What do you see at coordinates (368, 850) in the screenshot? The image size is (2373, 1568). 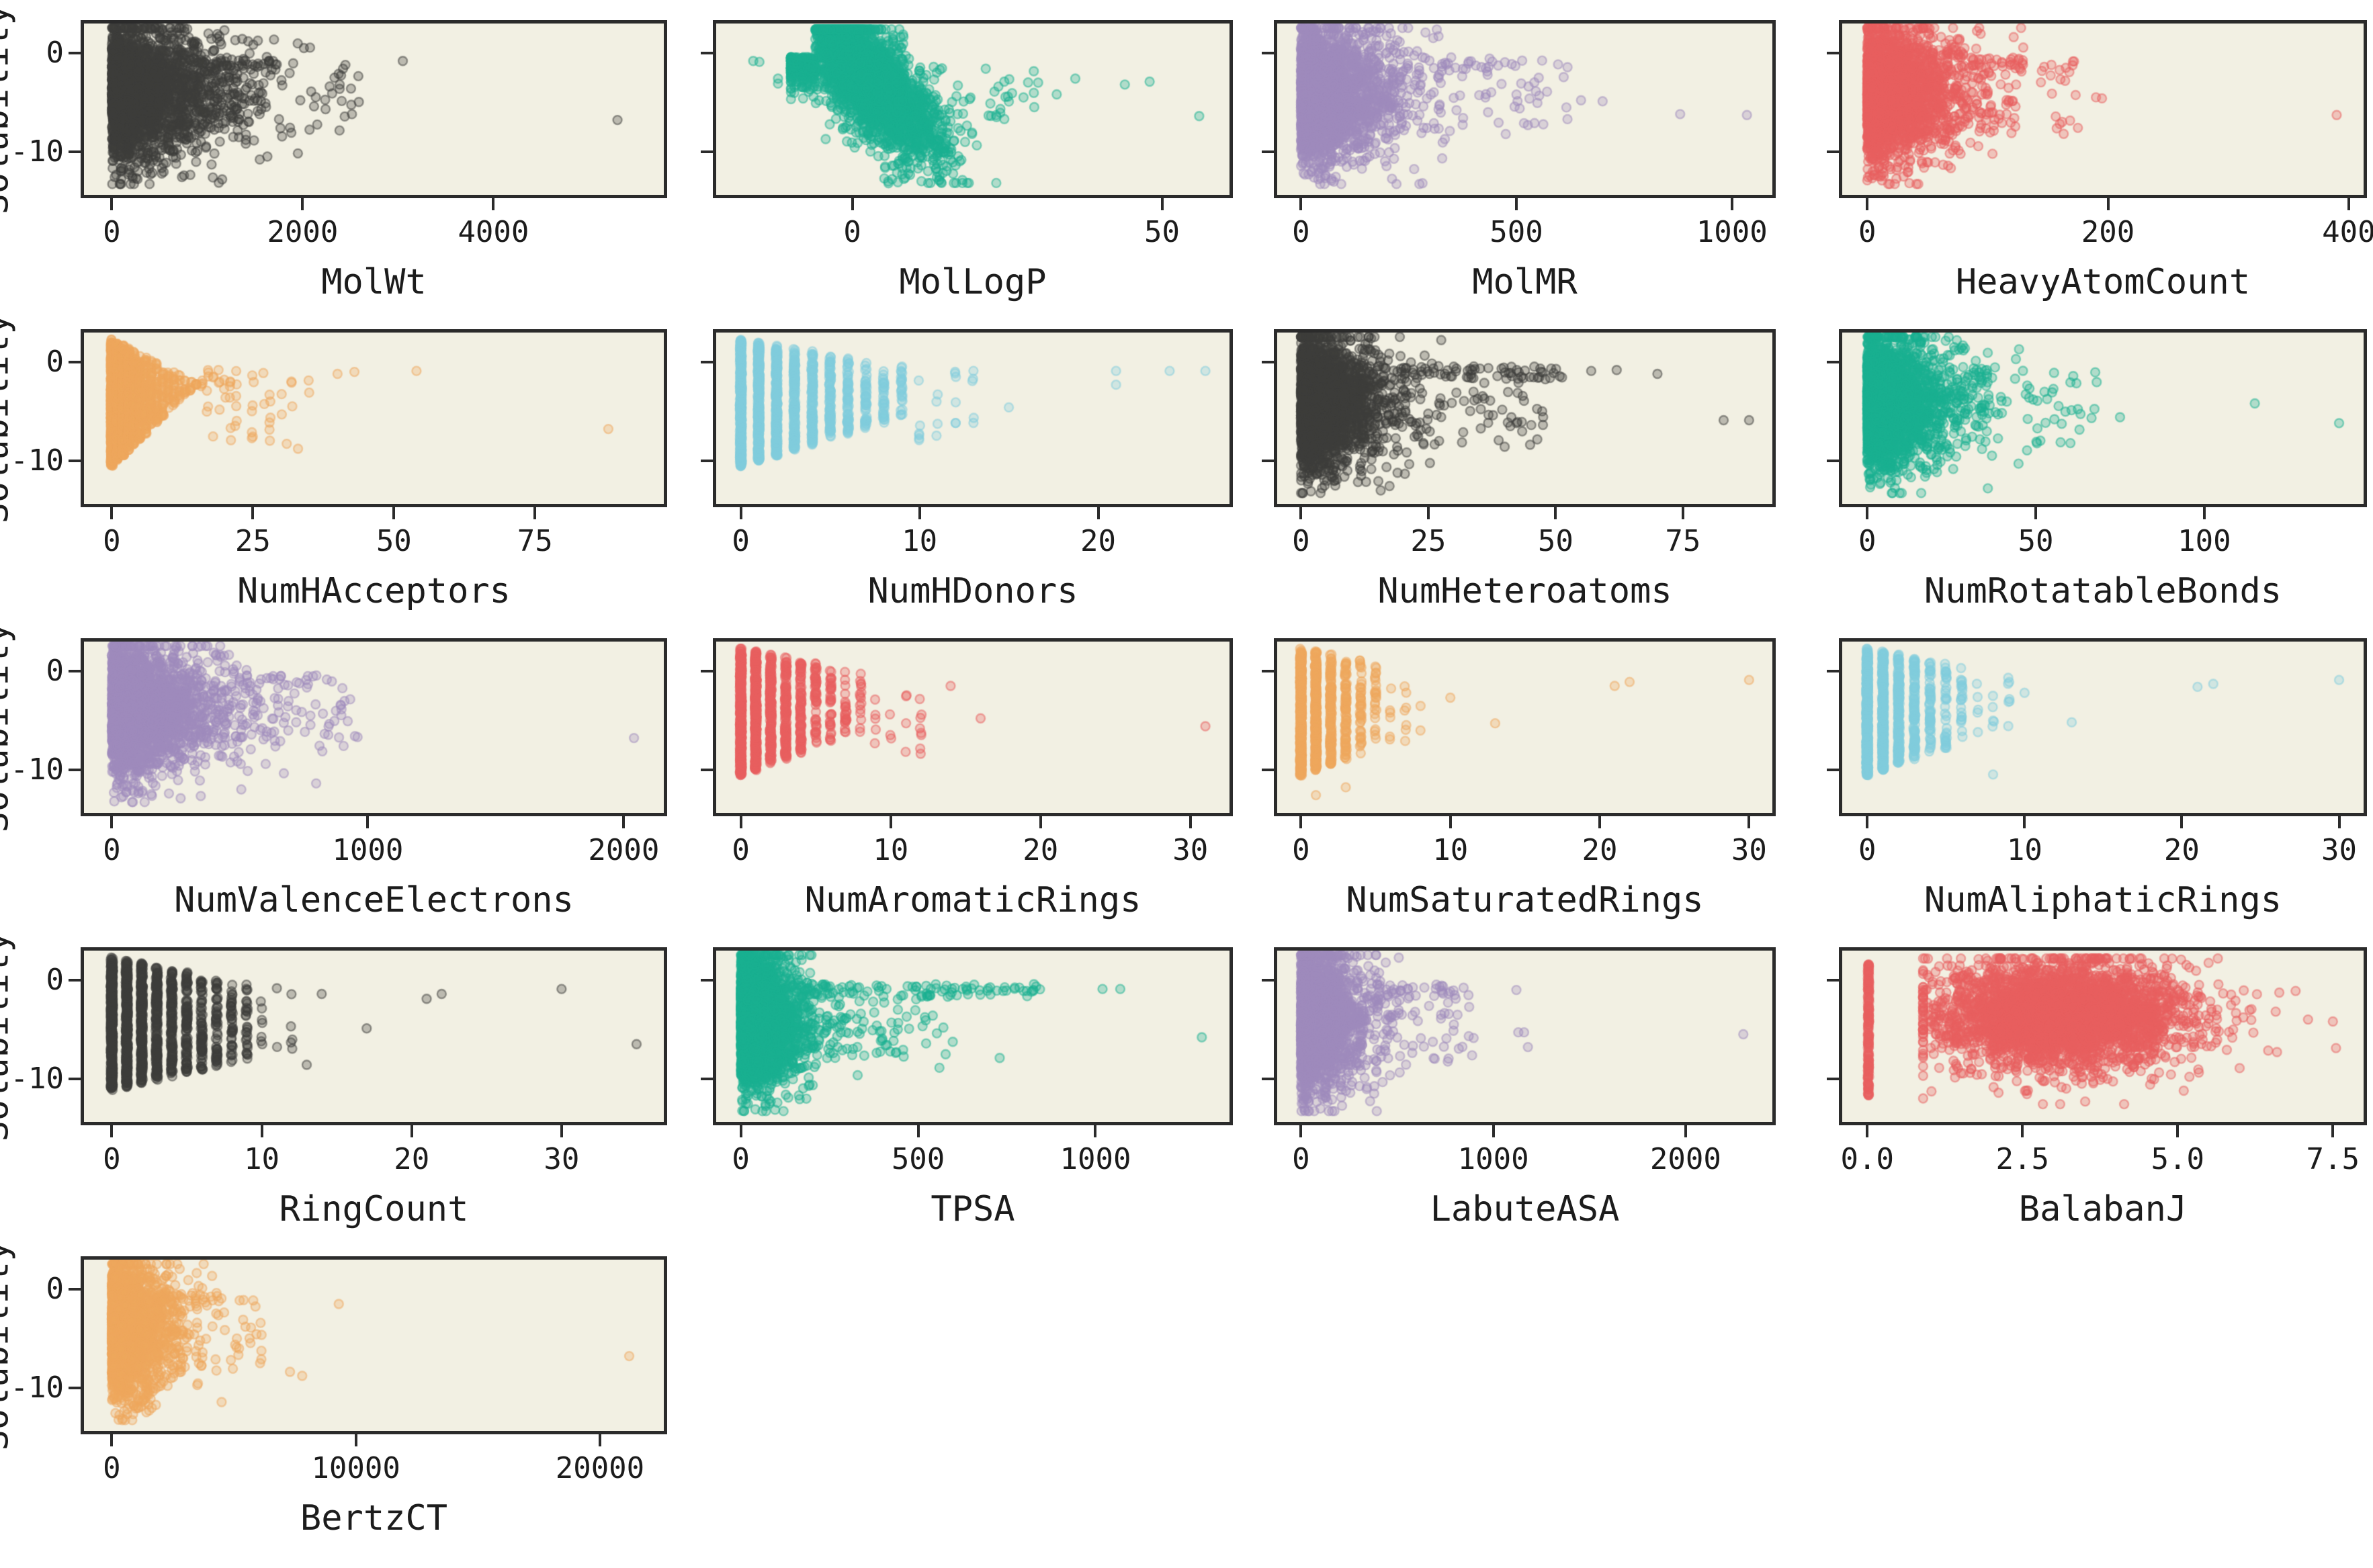 I see `x-tick-label: 1000` at bounding box center [368, 850].